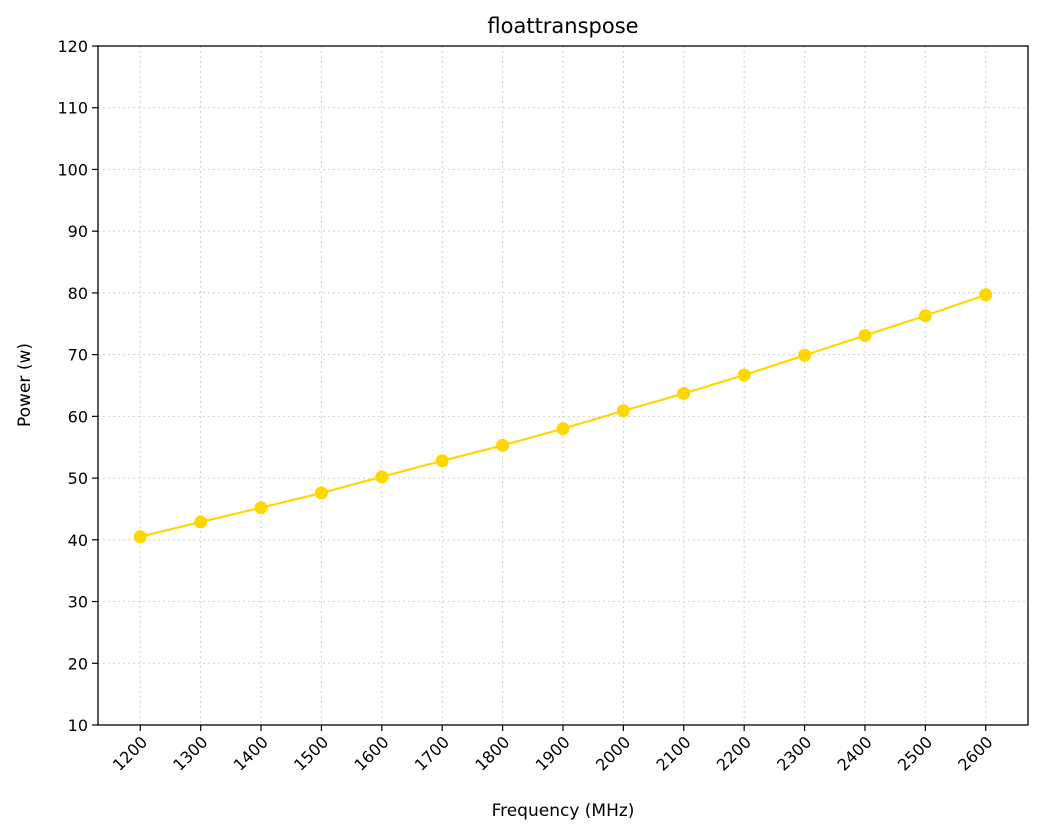  I want to click on x-tick-label: 2200, so click(734, 753).